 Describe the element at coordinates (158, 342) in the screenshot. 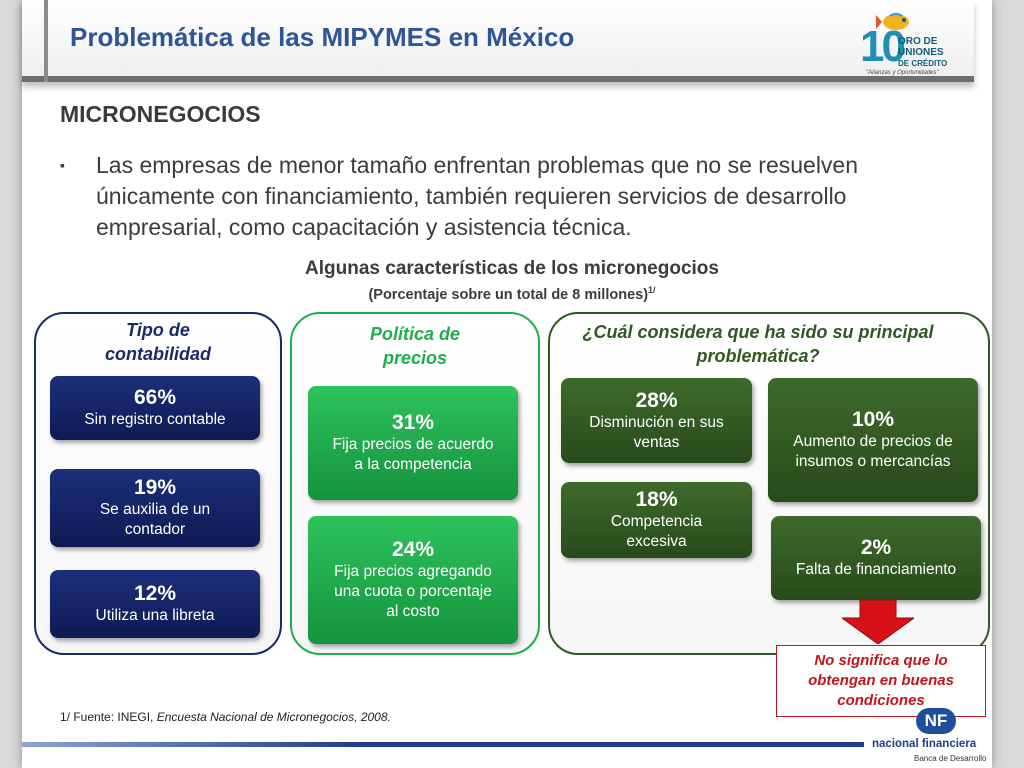

I see `panel-contabilidad-title: Tipo de contabilidad` at that location.